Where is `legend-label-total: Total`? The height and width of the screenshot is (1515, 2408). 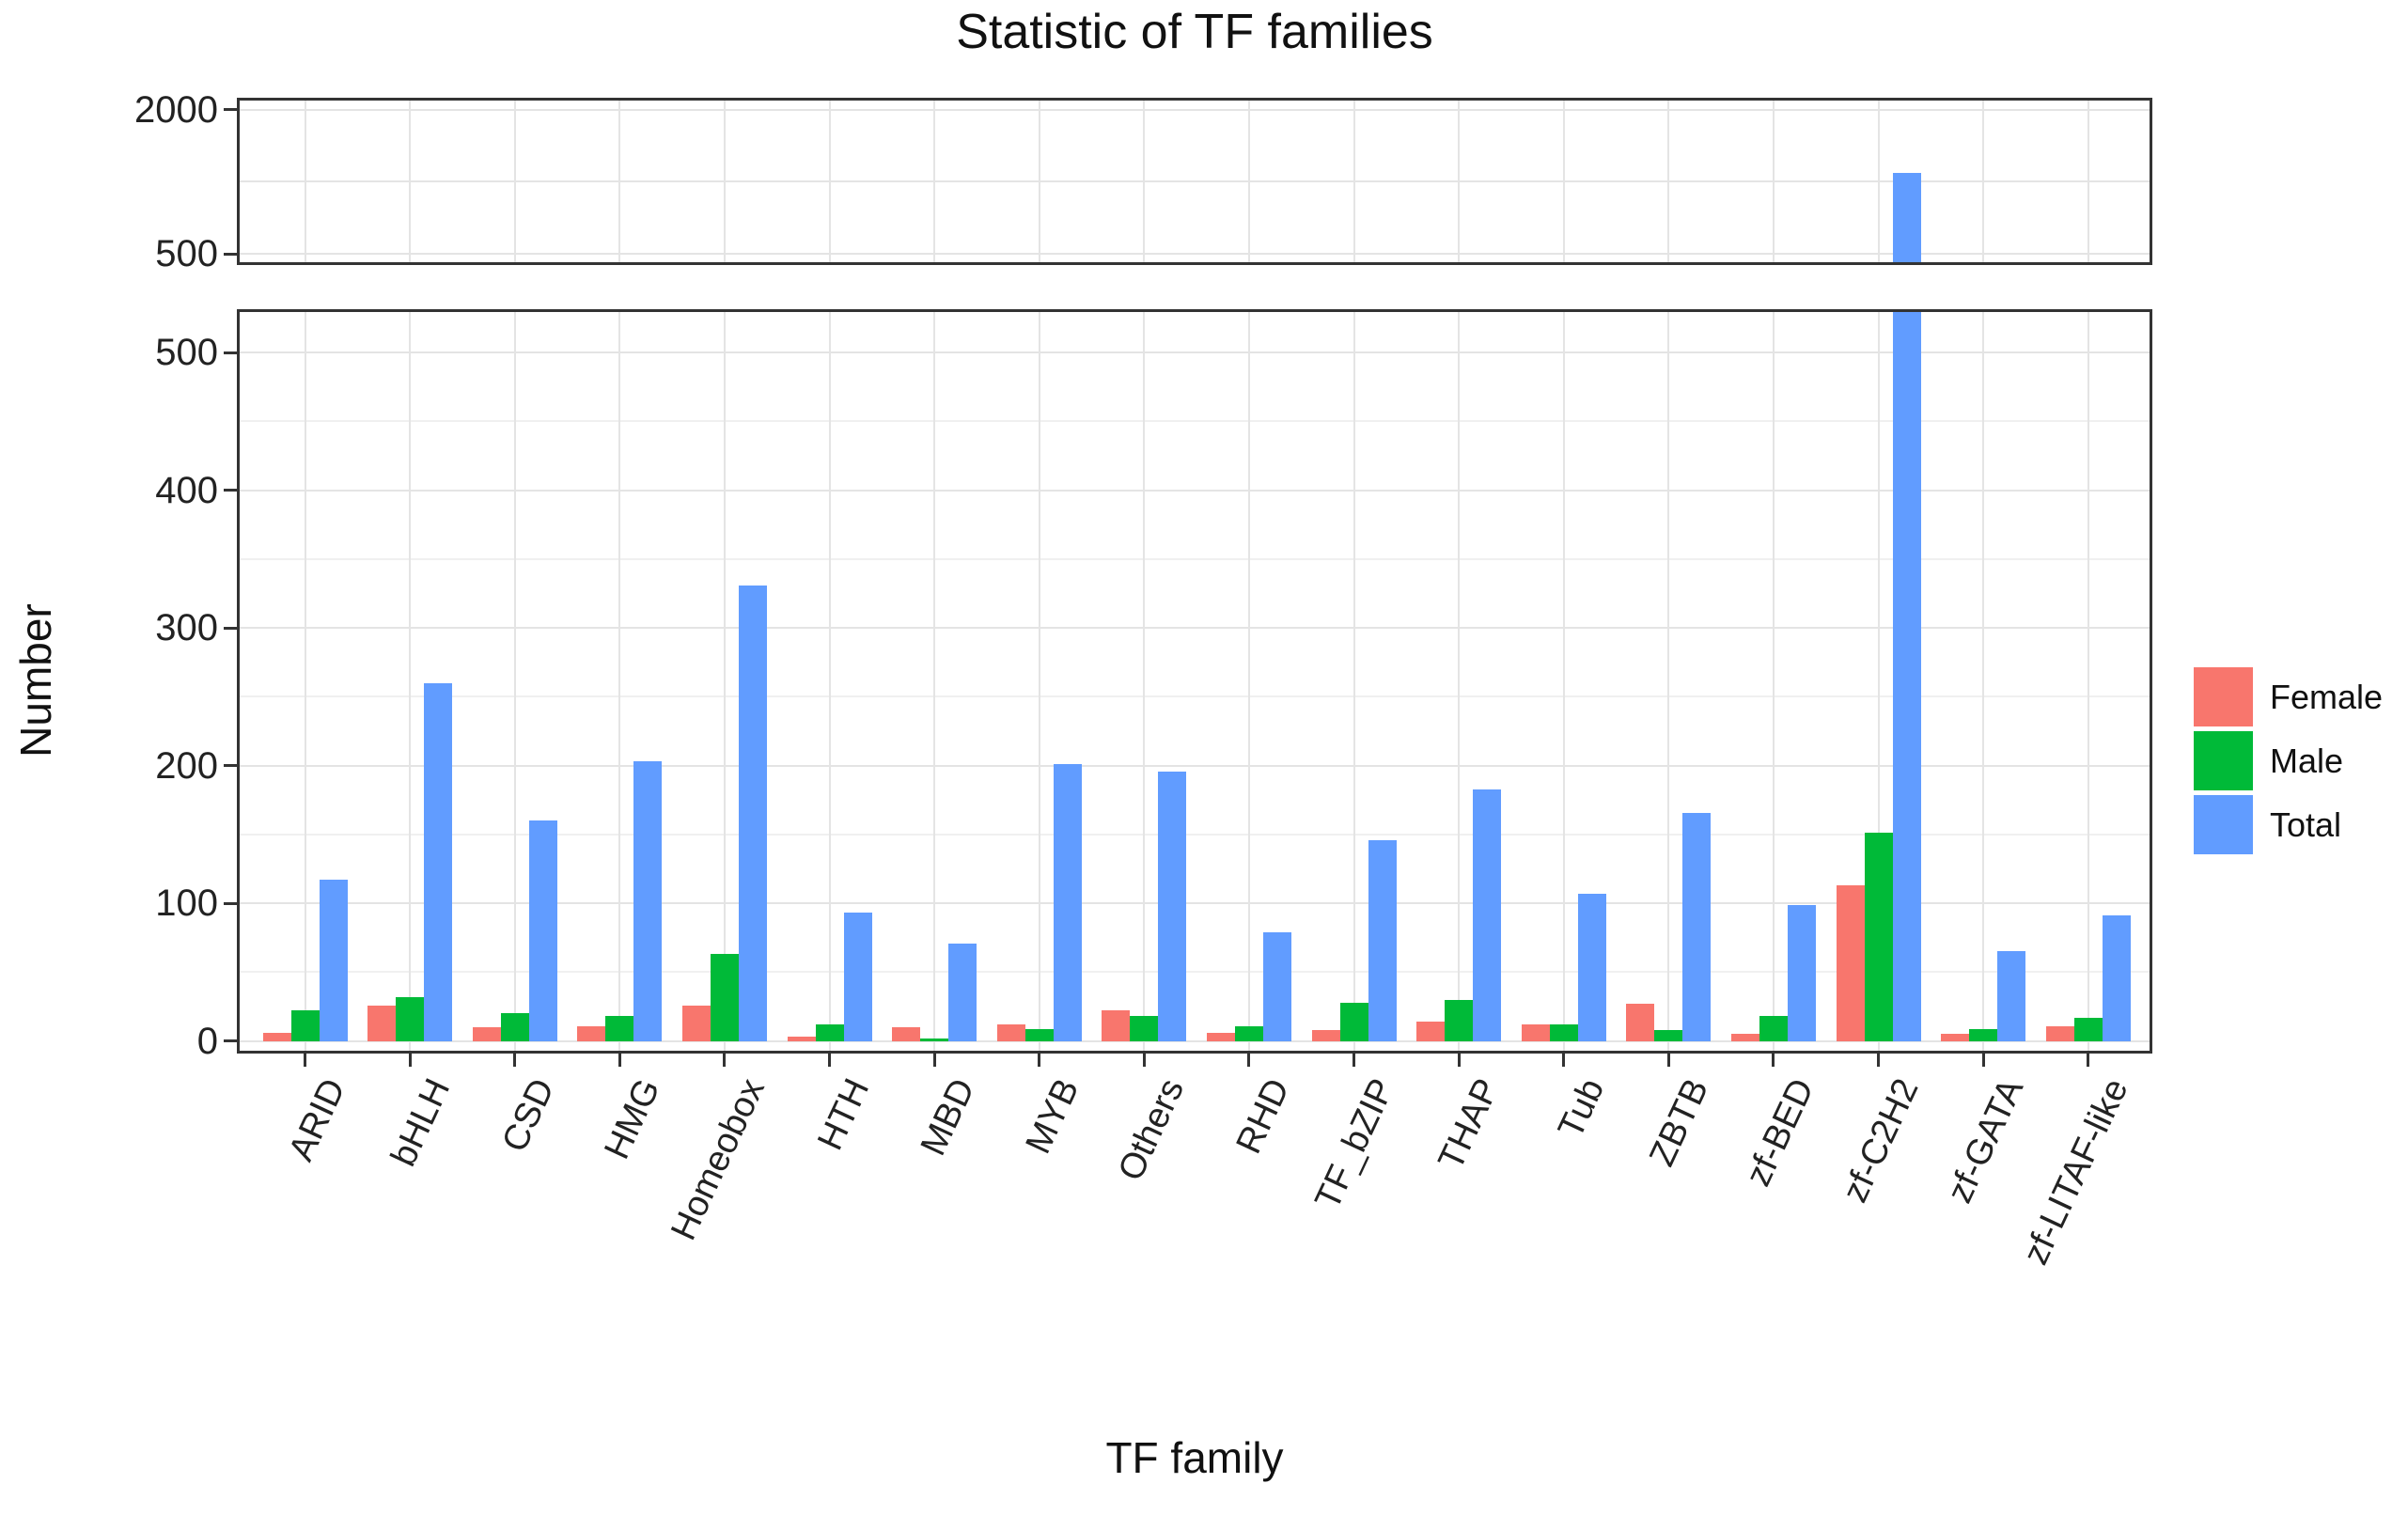 legend-label-total: Total is located at coordinates (2306, 824).